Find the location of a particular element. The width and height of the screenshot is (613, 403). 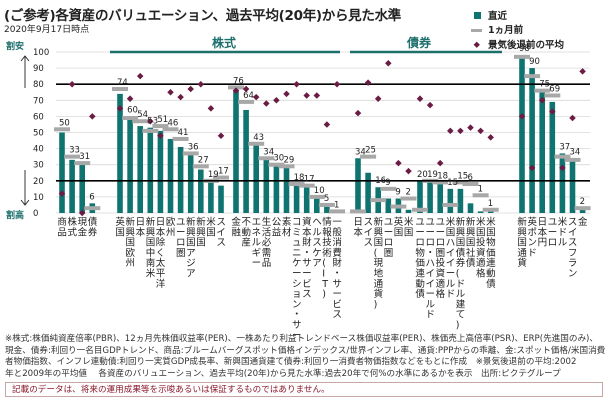

chart-title: (ご参考)各資産のバリュエーション、過去平均(20年)から見た水準 is located at coordinates (202, 16).